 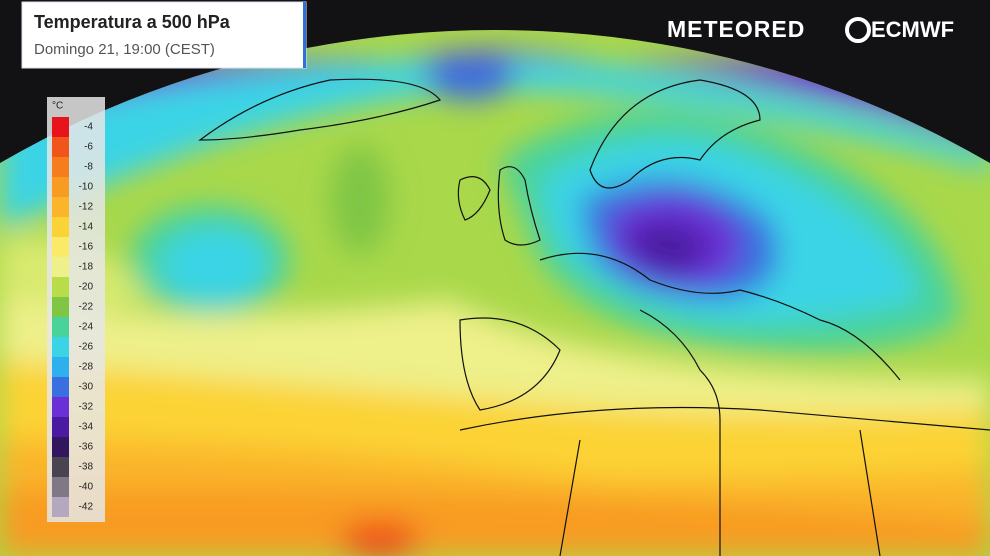 What do you see at coordinates (912, 29) in the screenshot?
I see `model-logo: ECMWF` at bounding box center [912, 29].